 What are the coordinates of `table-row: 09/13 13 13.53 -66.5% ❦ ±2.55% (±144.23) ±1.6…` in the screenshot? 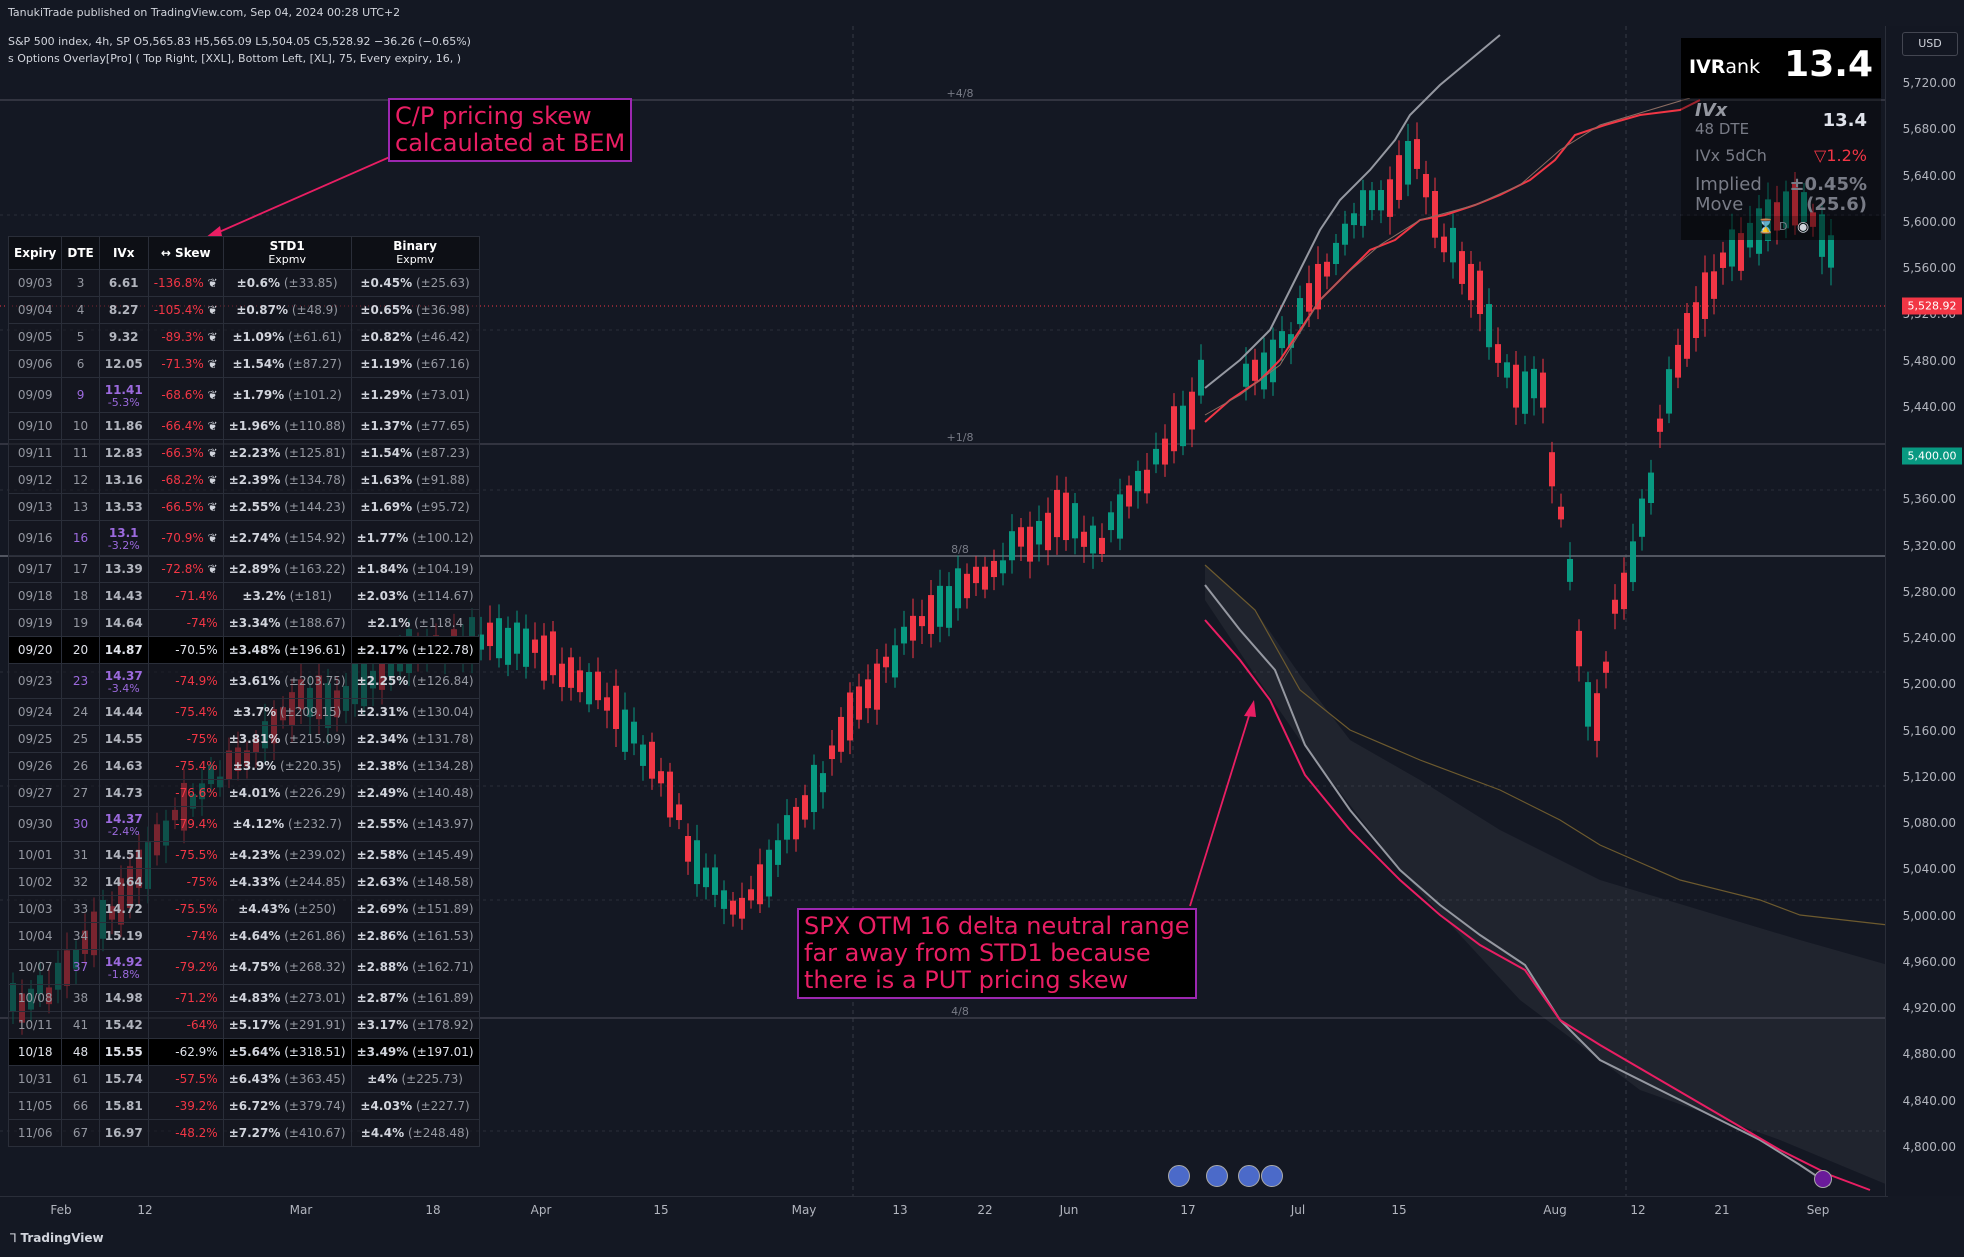 It's located at (243, 507).